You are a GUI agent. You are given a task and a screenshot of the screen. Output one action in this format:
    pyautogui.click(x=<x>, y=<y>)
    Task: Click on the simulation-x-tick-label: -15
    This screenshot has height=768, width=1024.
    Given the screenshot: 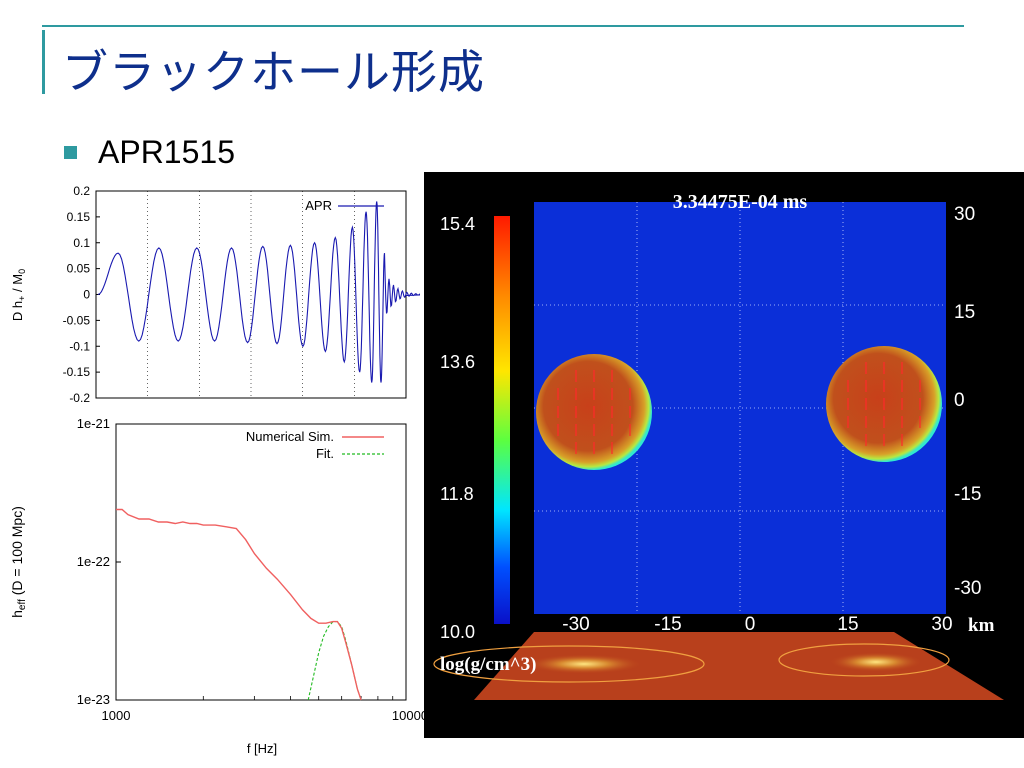 What is the action you would take?
    pyautogui.click(x=667, y=624)
    